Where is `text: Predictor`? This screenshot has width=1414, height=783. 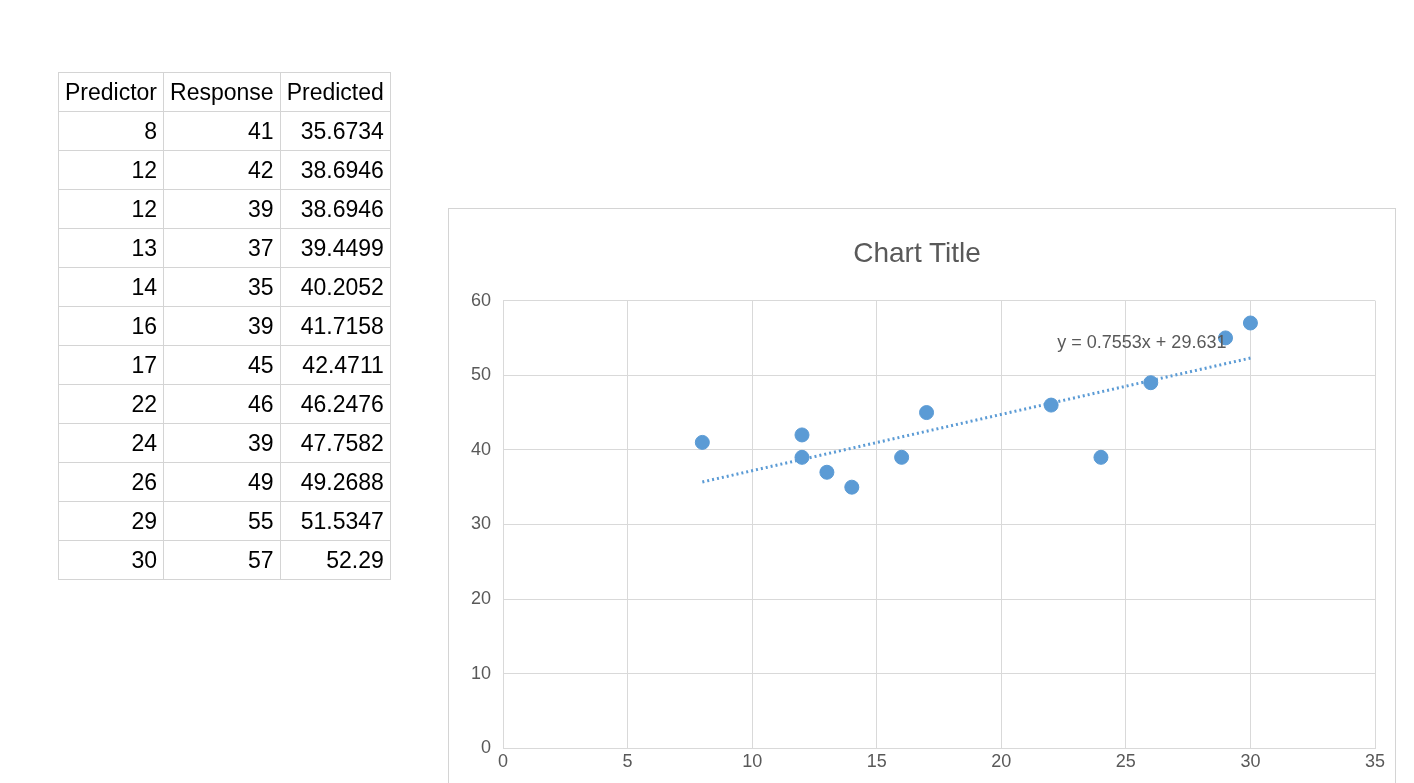
text: Predictor is located at coordinates (111, 92).